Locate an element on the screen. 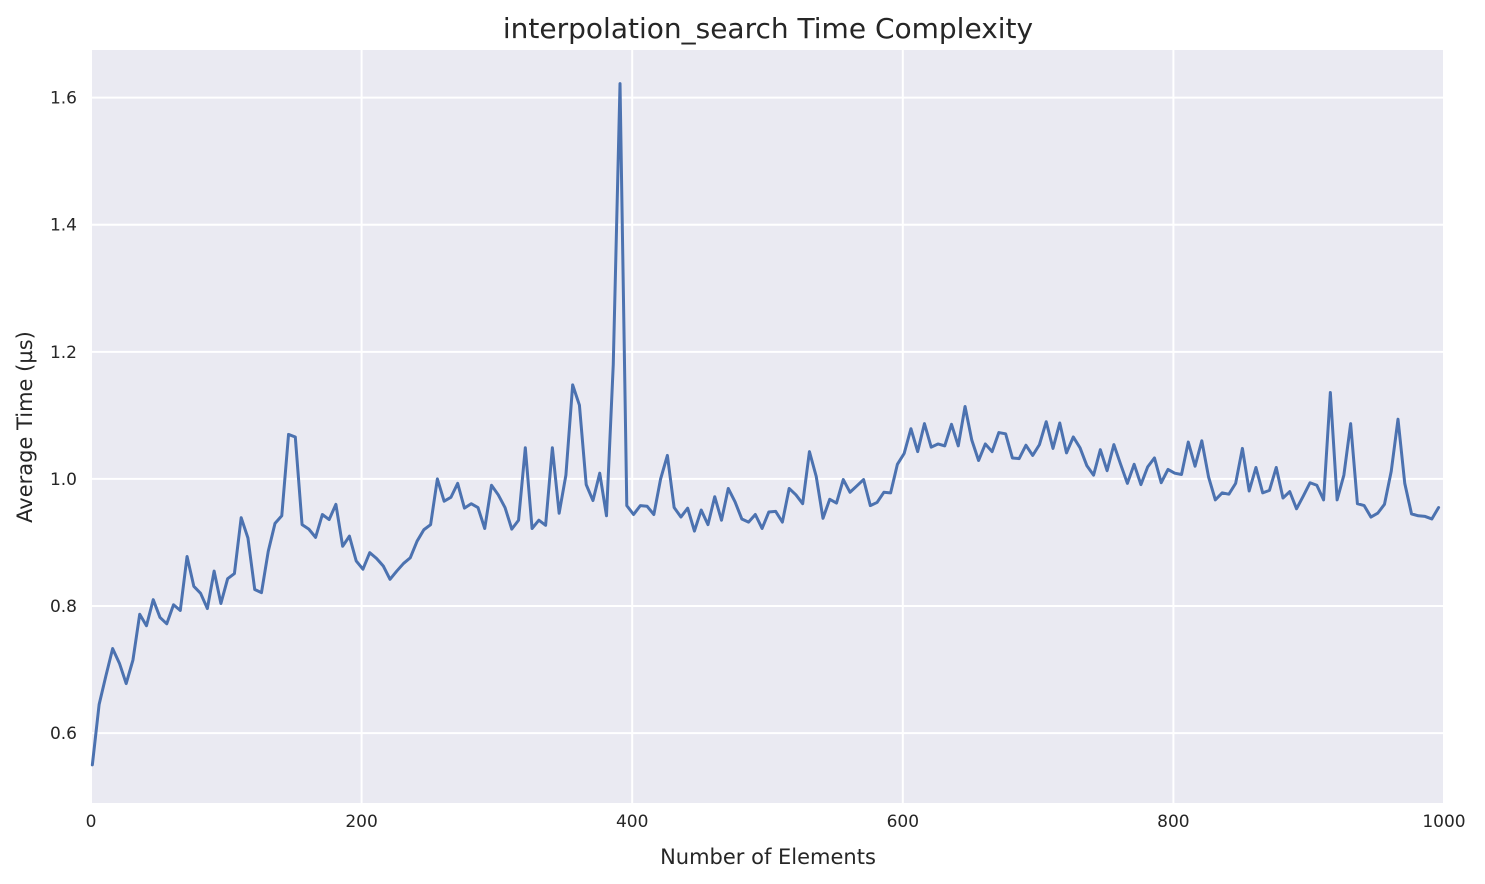 Image resolution: width=1485 pixels, height=884 pixels. chart-title: interpolation_search Time Complexity is located at coordinates (768, 28).